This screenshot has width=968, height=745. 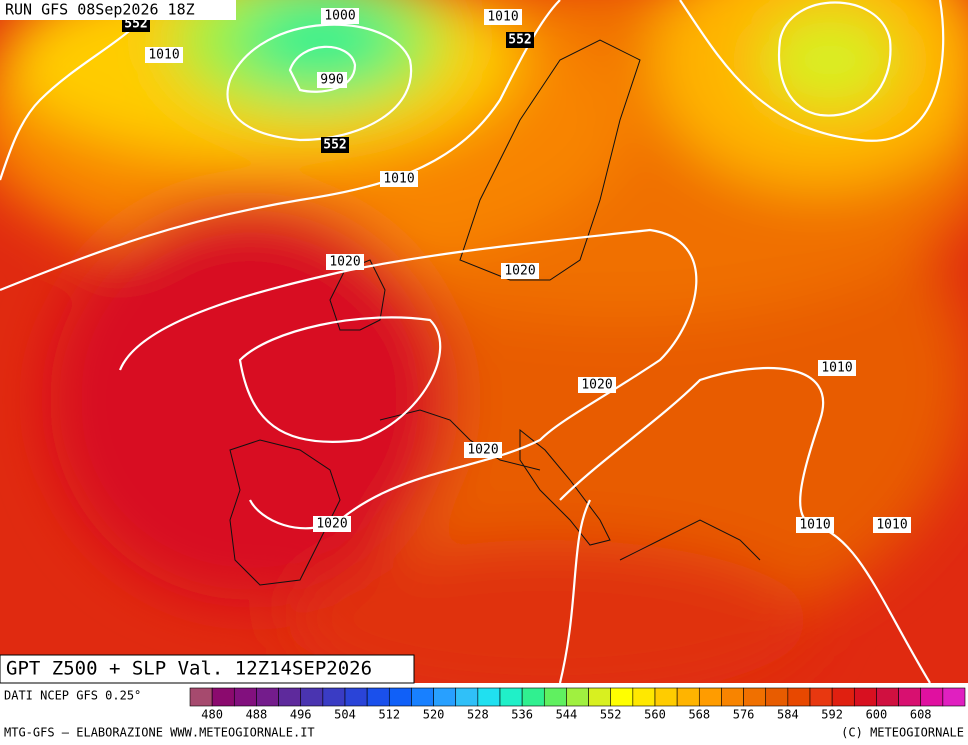 What do you see at coordinates (478, 715) in the screenshot?
I see `colorbar-label: 528` at bounding box center [478, 715].